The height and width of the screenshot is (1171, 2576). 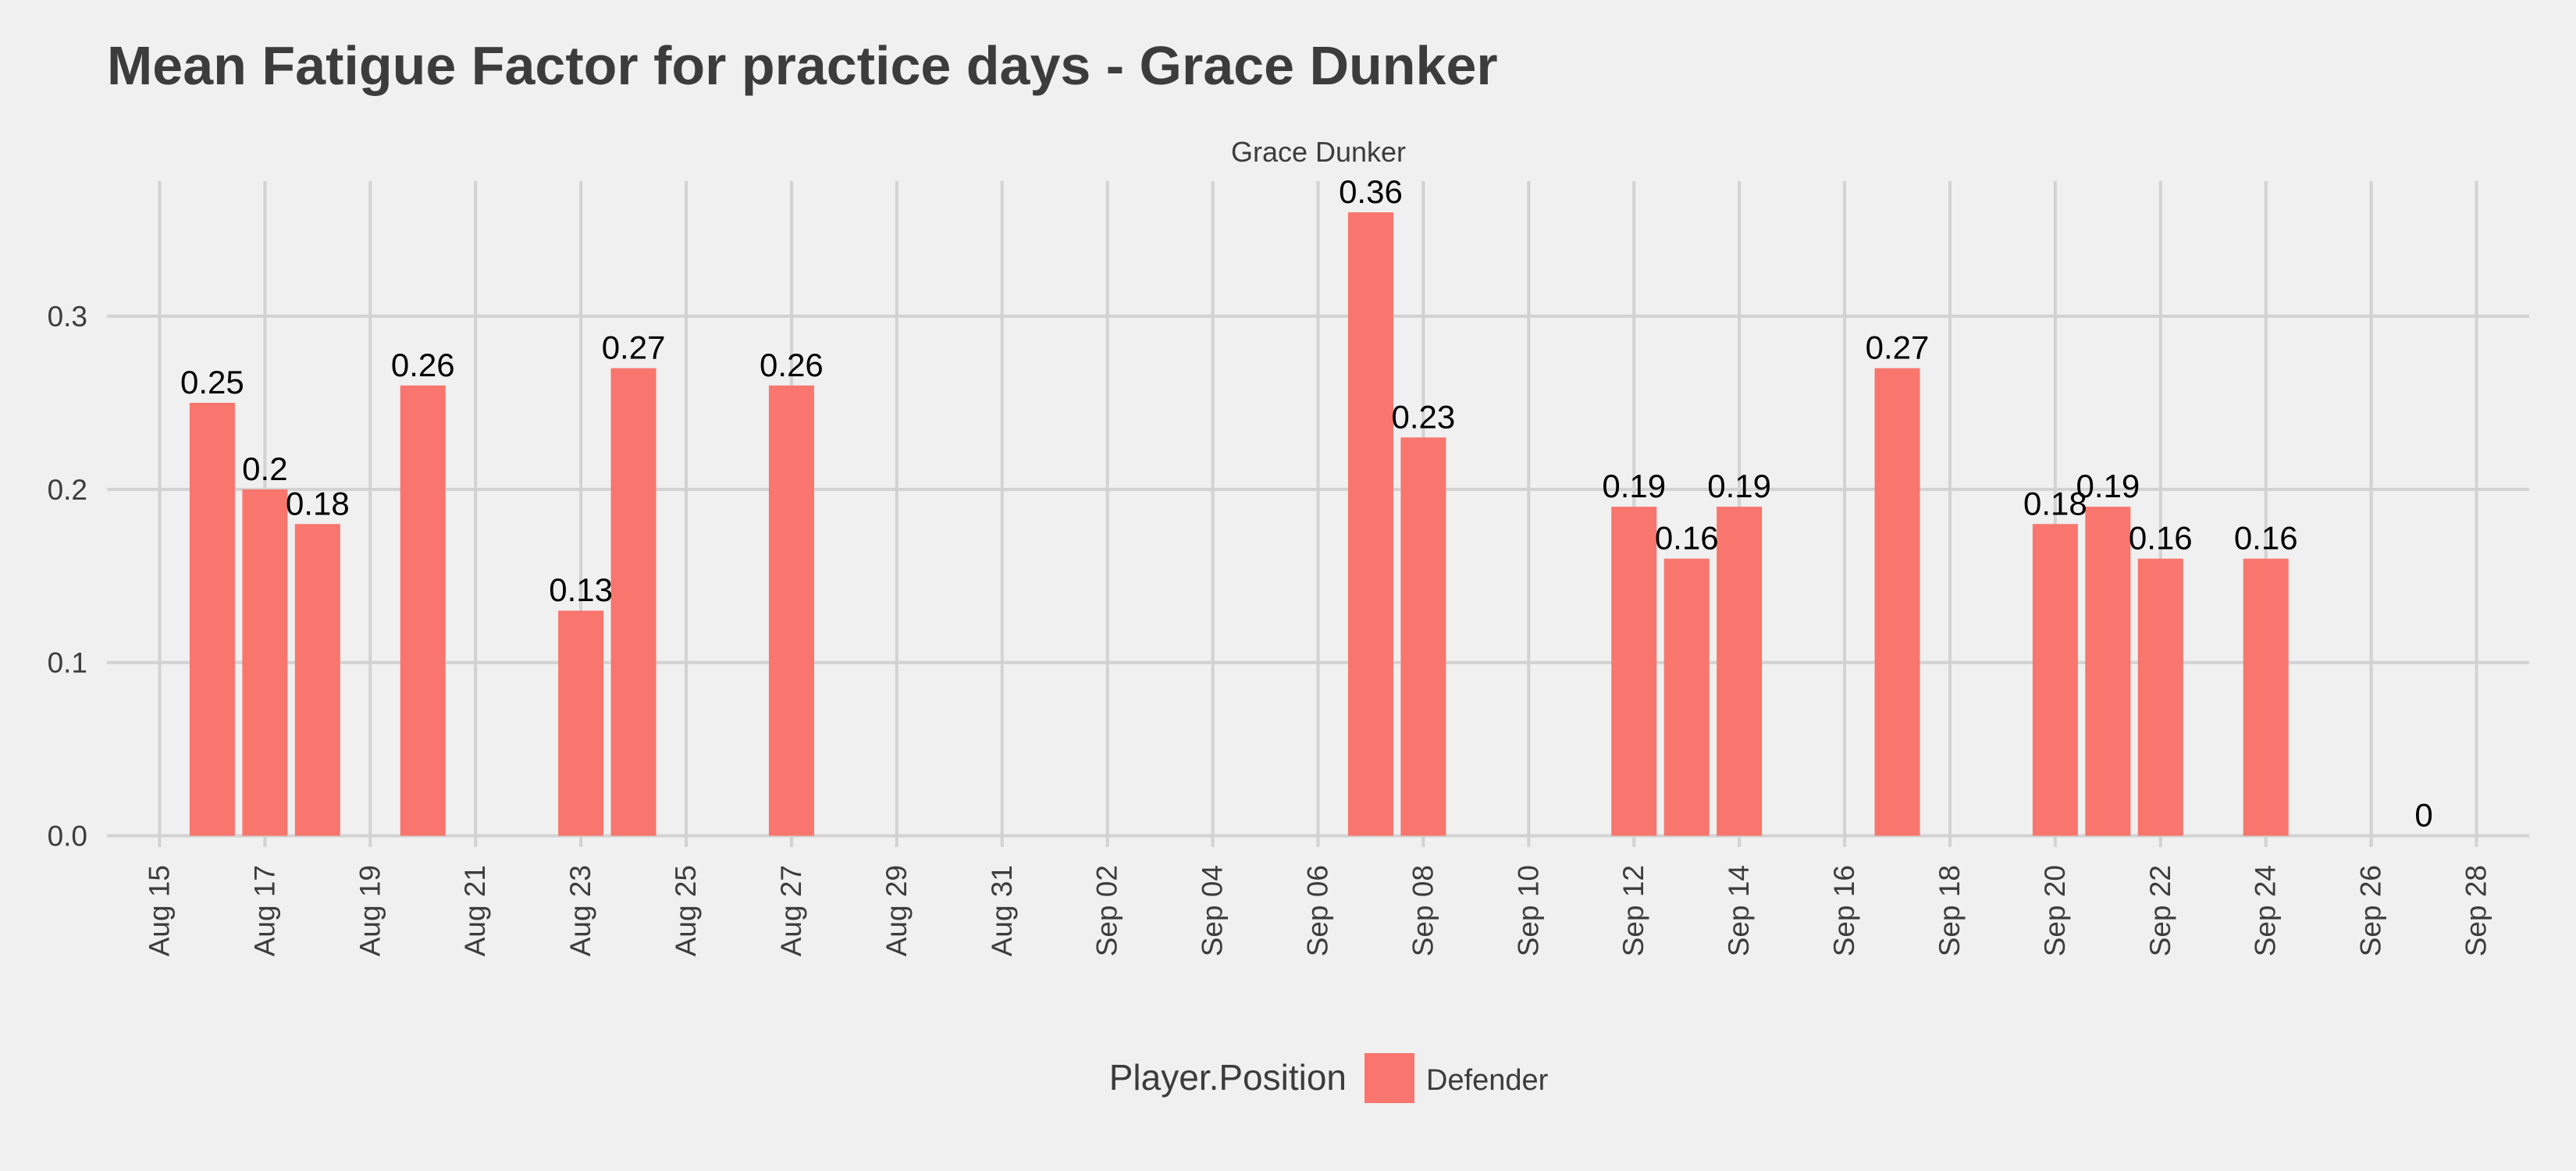 What do you see at coordinates (2055, 911) in the screenshot?
I see `x-tick-label-18: Sep 20` at bounding box center [2055, 911].